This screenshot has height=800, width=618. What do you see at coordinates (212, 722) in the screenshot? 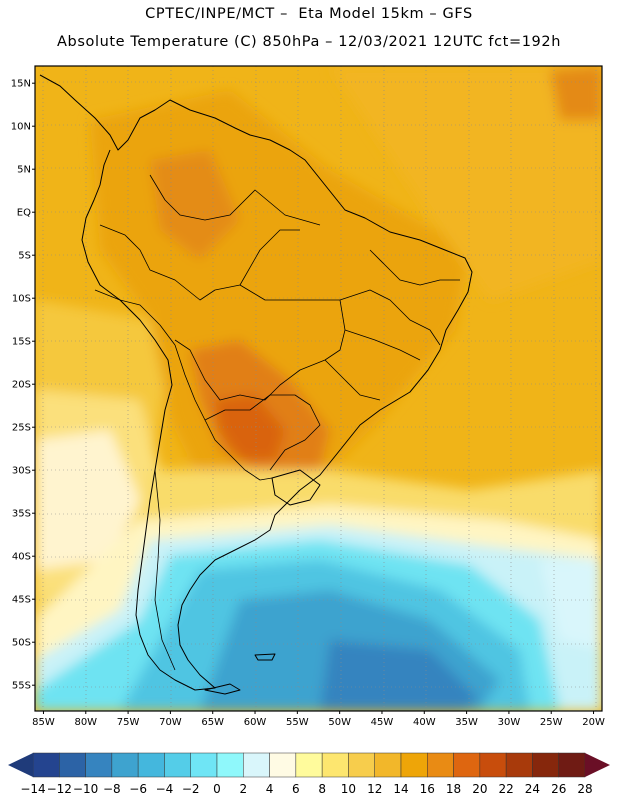
I see `lon-label: 65W` at bounding box center [212, 722].